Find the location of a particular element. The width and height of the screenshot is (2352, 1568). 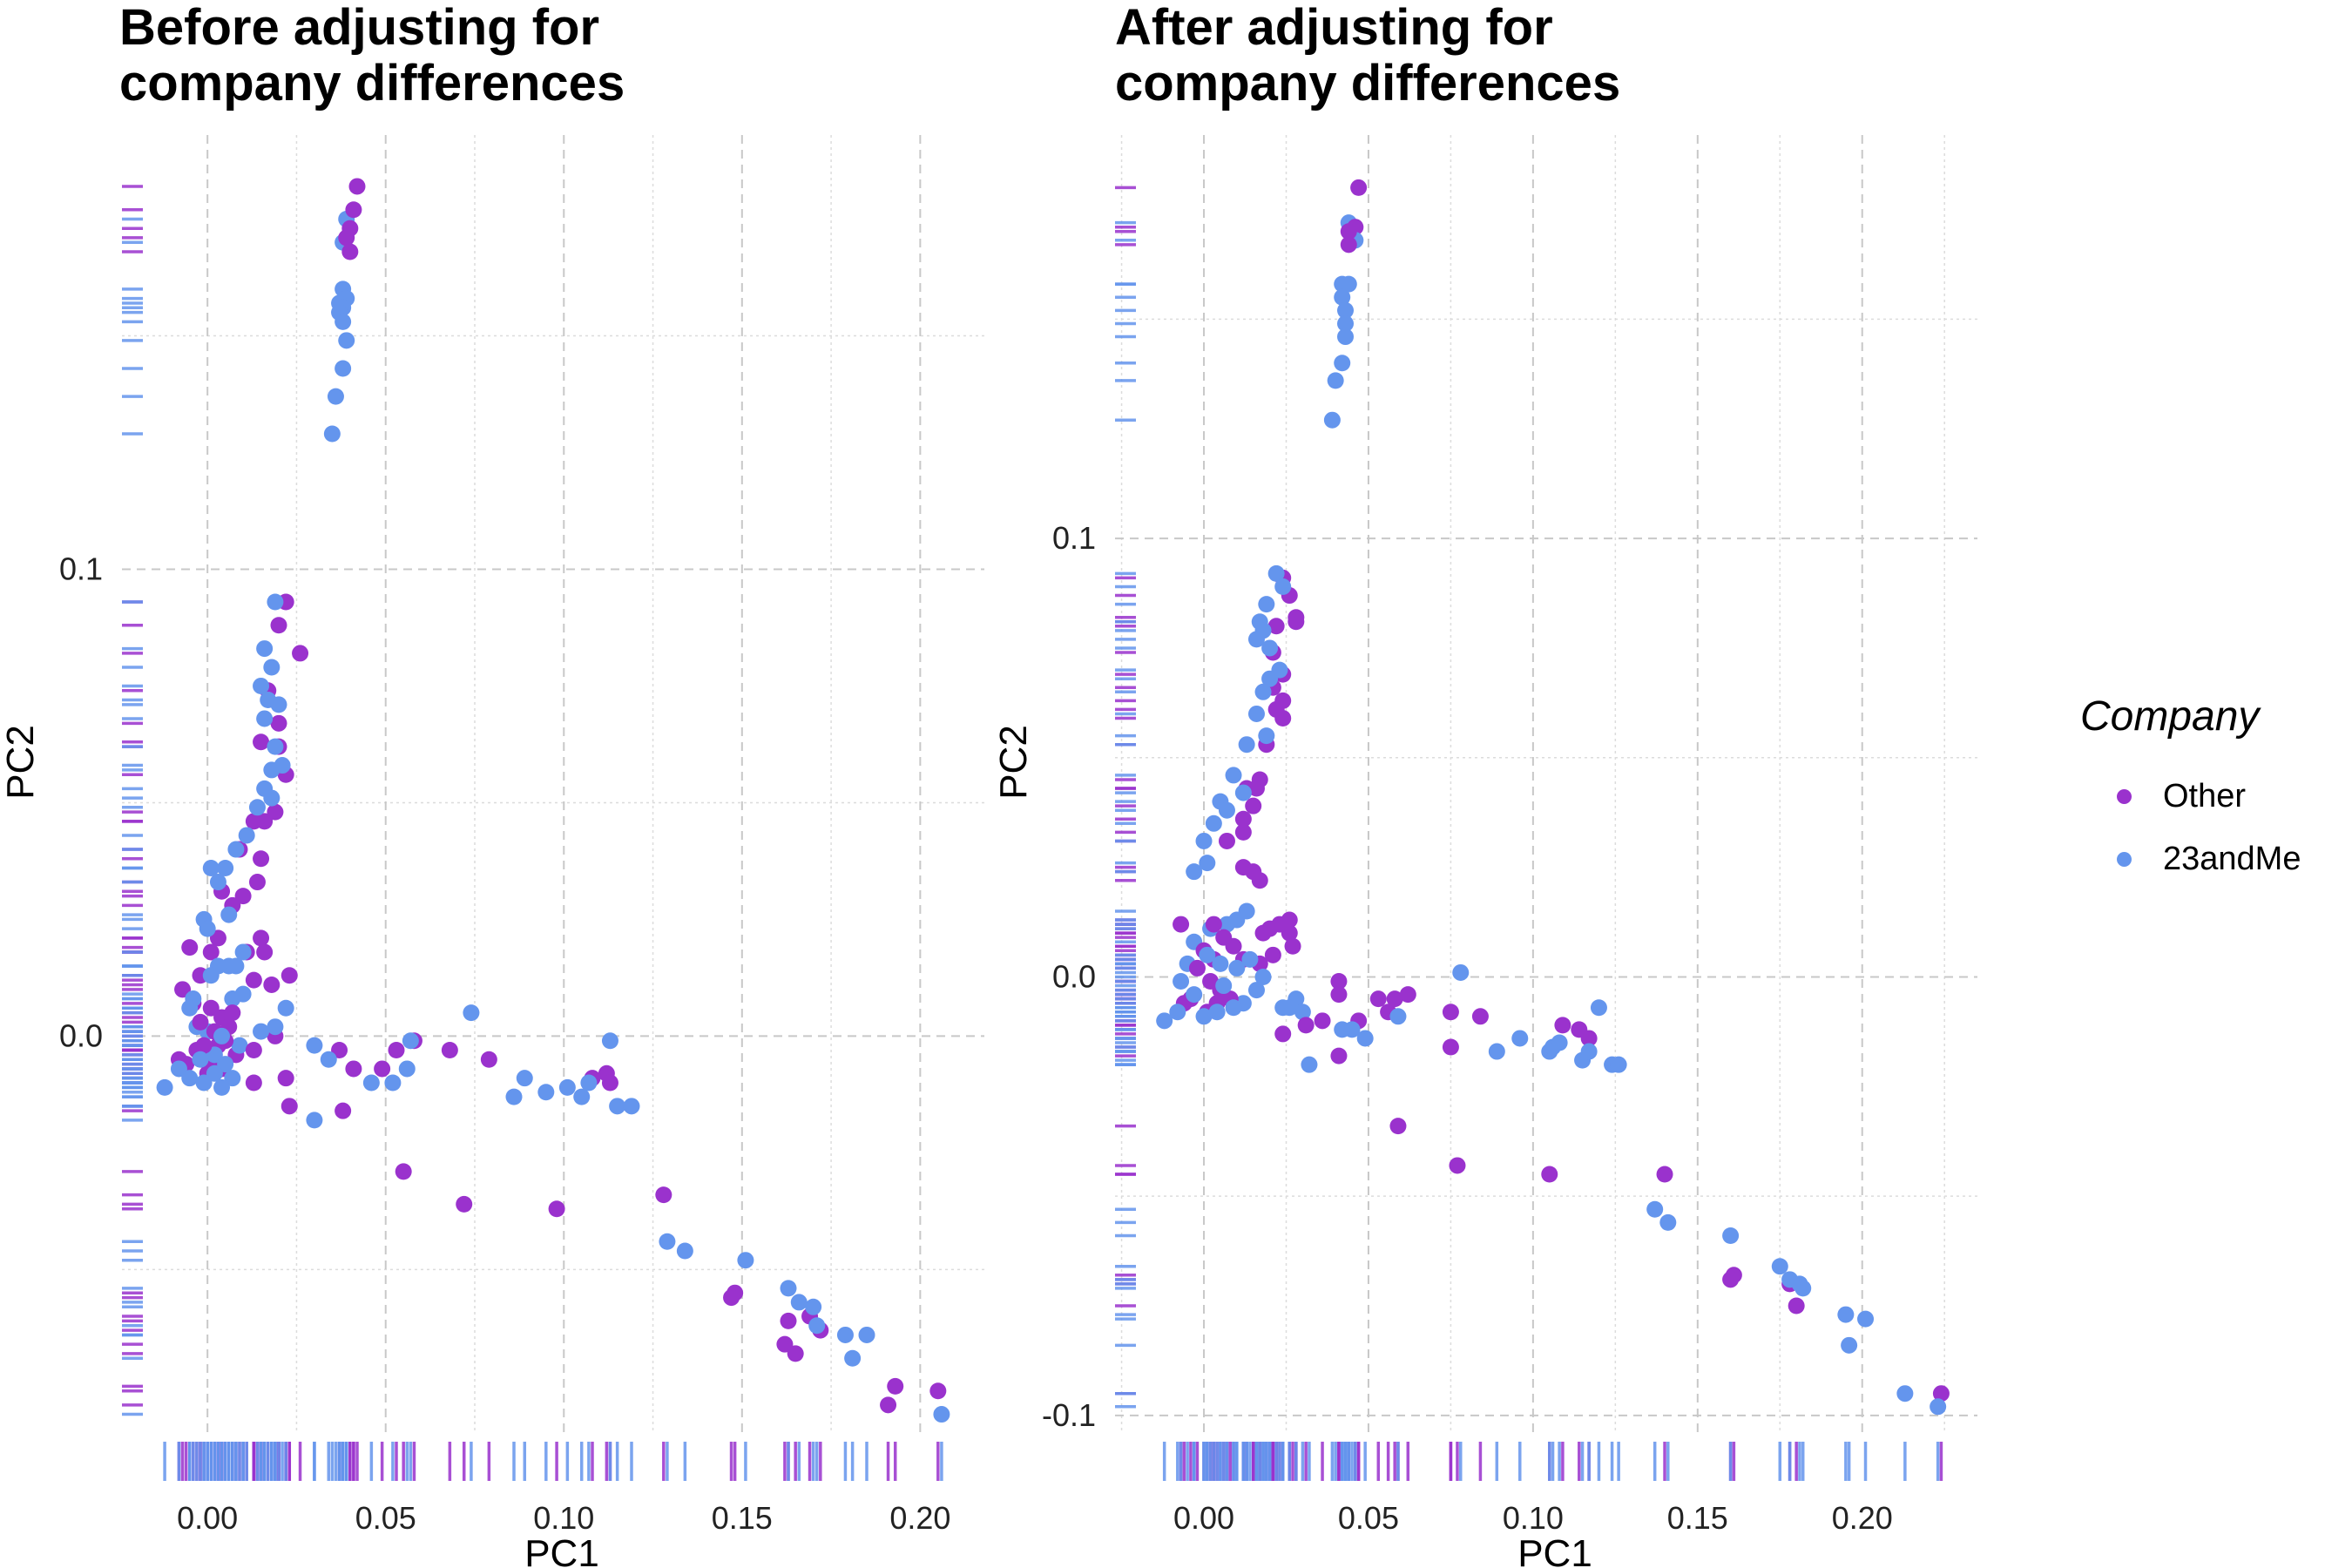

legend: Company Other 23andMe is located at coordinates (2211, 791).